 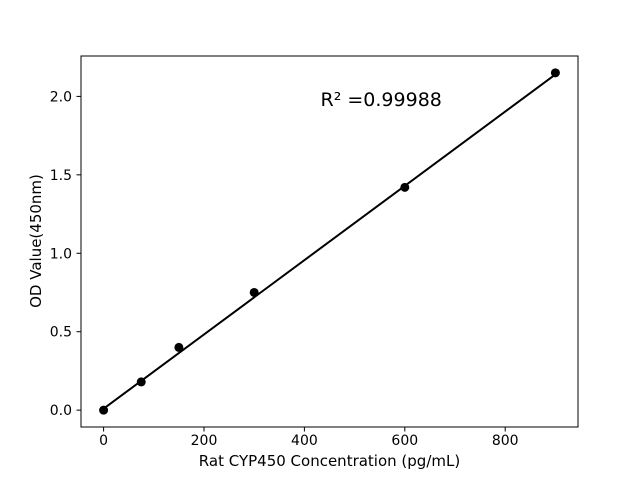 I want to click on x-axis-title: Rat CYP450 Concentration (pg/mL), so click(x=329, y=461).